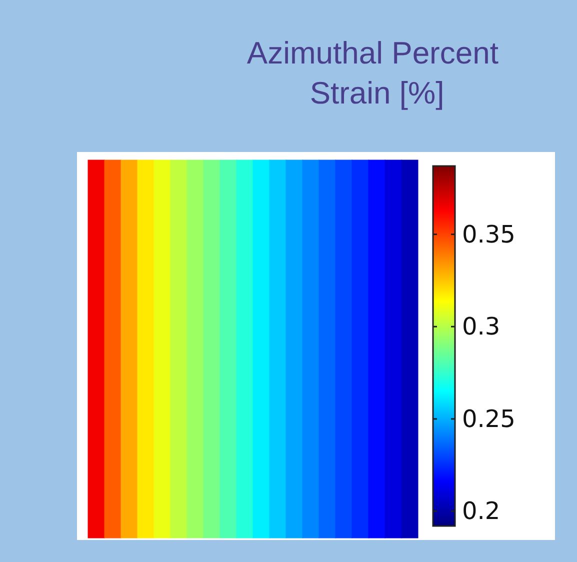 The image size is (577, 562). What do you see at coordinates (481, 326) in the screenshot?
I see `color-bar-label: 0.3` at bounding box center [481, 326].